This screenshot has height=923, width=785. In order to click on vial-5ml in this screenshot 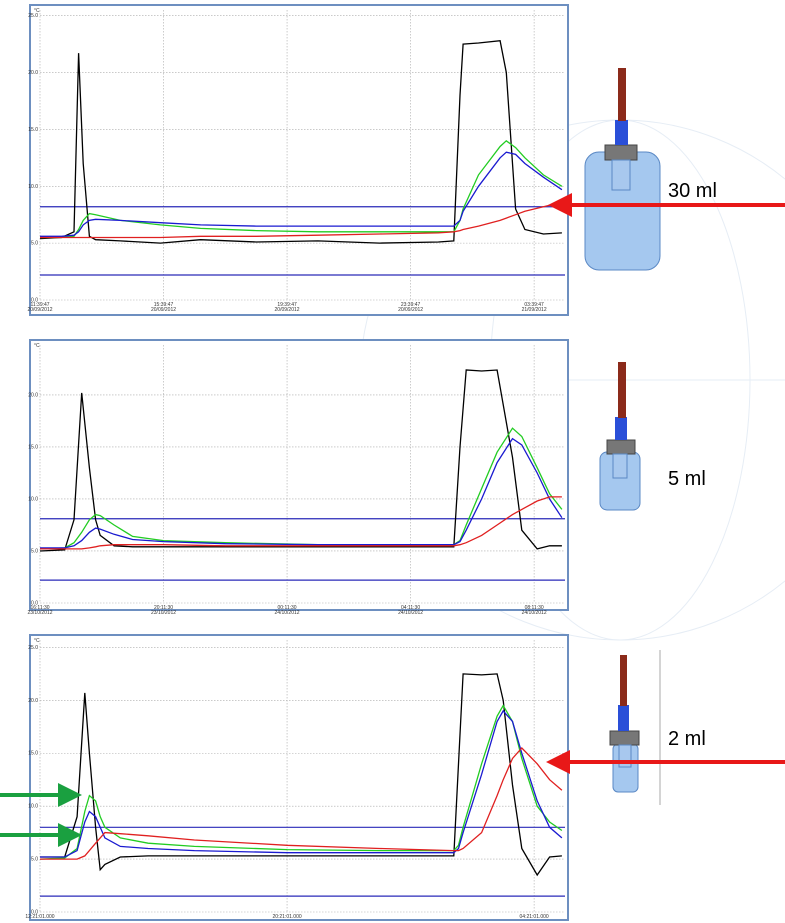, I will do `click(620, 436)`.